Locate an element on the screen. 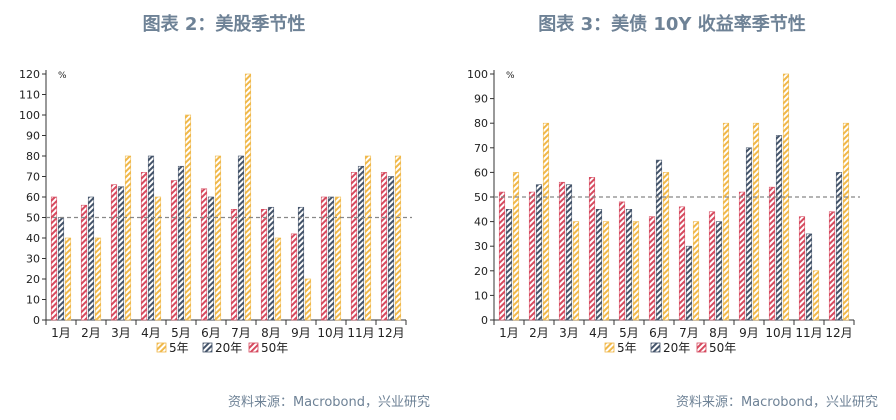 The image size is (896, 420). x-tick-label: 8月 is located at coordinates (719, 333).